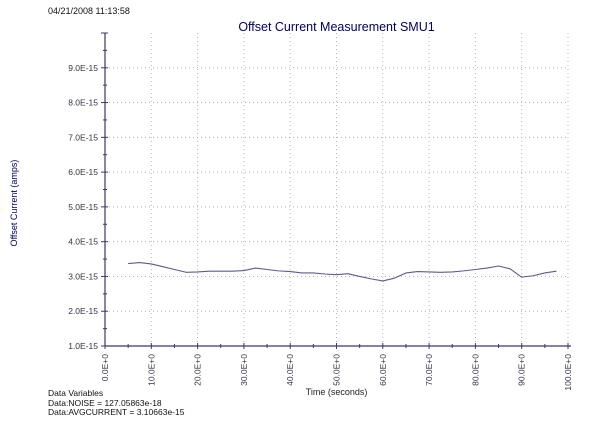 Image resolution: width=609 pixels, height=427 pixels. What do you see at coordinates (83, 276) in the screenshot?
I see `y-tick-label: 3.0E-15` at bounding box center [83, 276].